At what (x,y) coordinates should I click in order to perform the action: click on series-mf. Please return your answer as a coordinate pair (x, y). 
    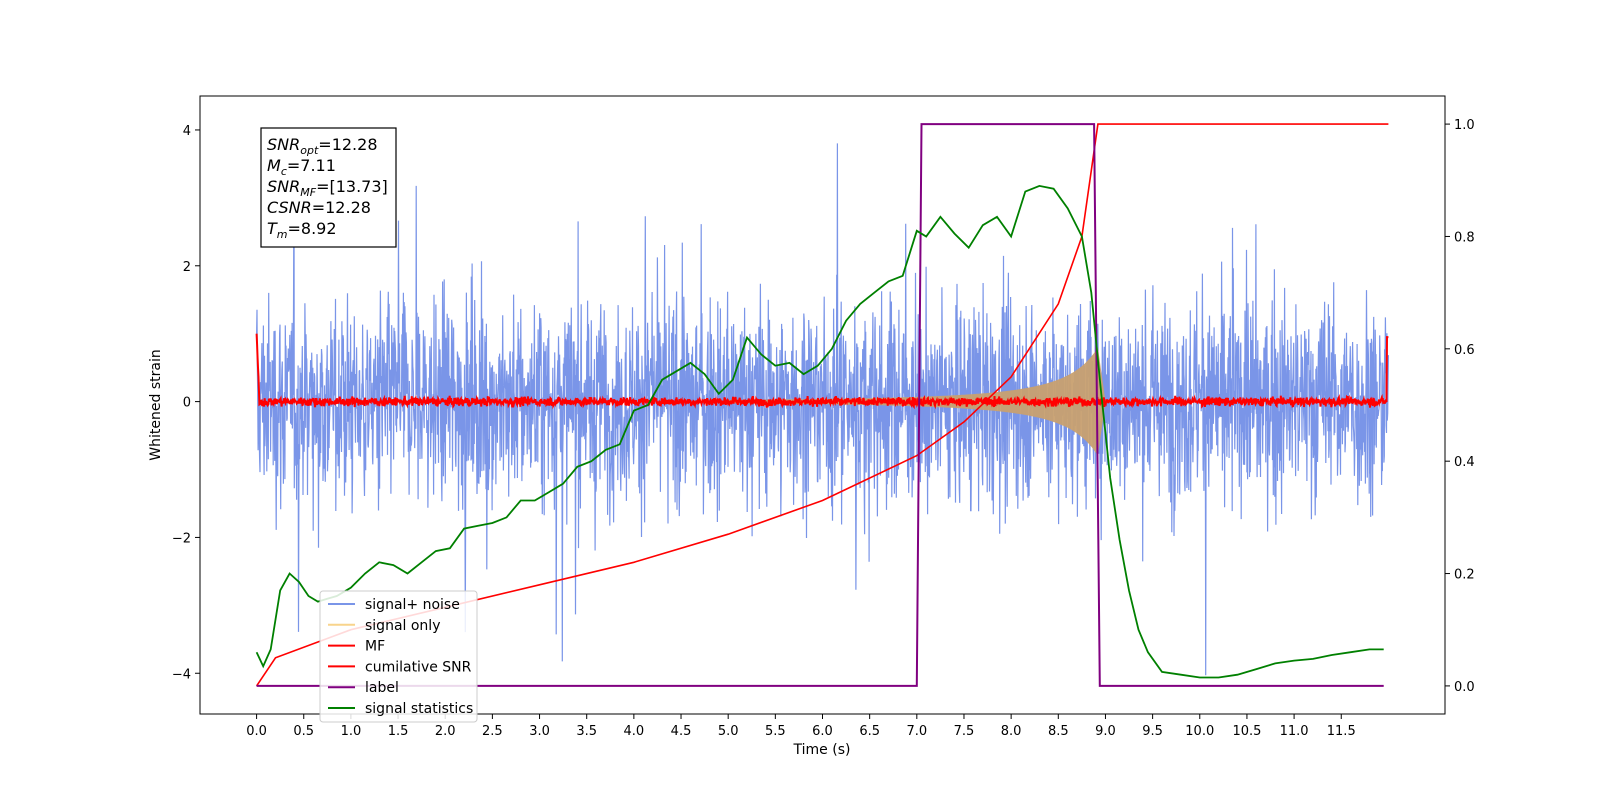
    Looking at the image, I should click on (822, 371).